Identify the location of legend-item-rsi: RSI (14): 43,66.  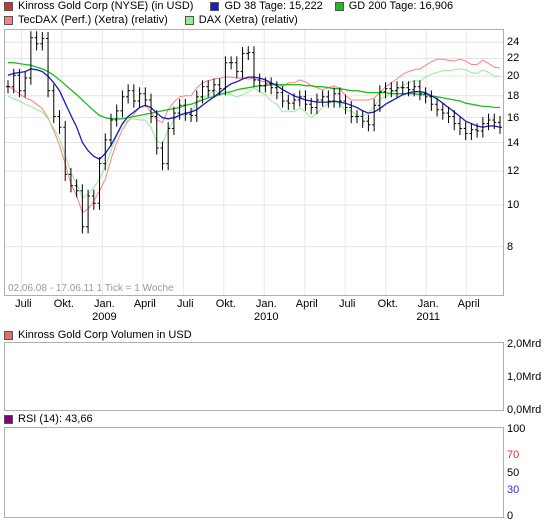
(48, 419).